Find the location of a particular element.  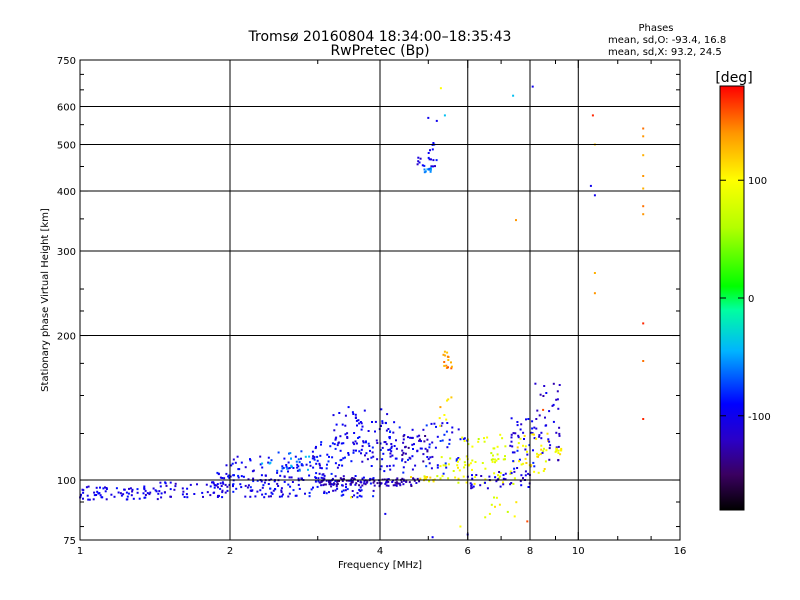

x-tick-label: 6 is located at coordinates (468, 551).